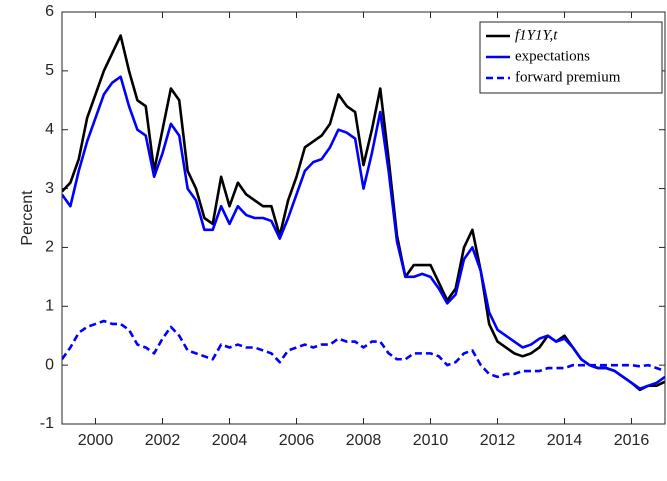 Image resolution: width=667 pixels, height=481 pixels. Describe the element at coordinates (163, 440) in the screenshot. I see `x-tick-label: 2002` at that location.